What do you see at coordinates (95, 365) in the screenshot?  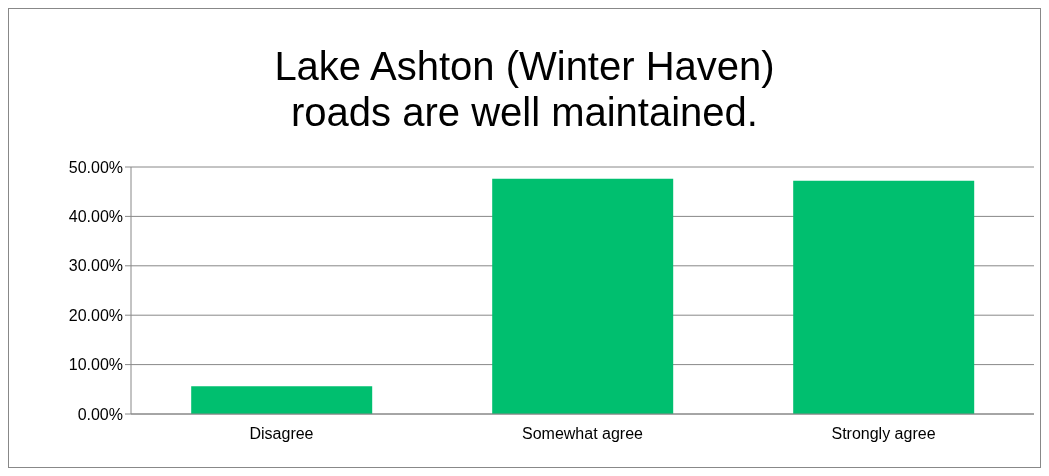 I see `y-tick-label: 10.00%` at bounding box center [95, 365].